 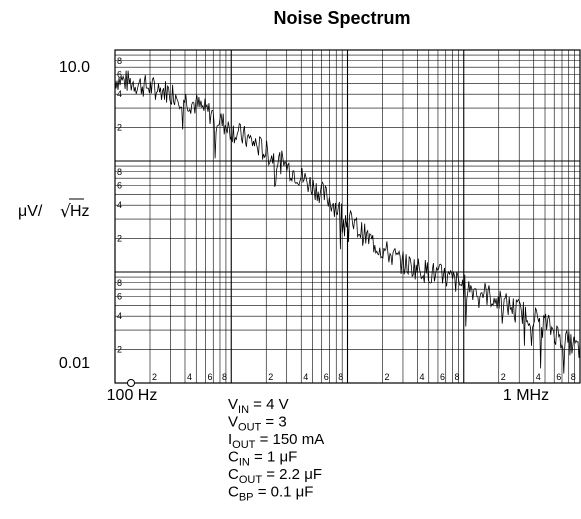 What do you see at coordinates (526, 395) in the screenshot?
I see `x-tick-label-right: 1 MHz` at bounding box center [526, 395].